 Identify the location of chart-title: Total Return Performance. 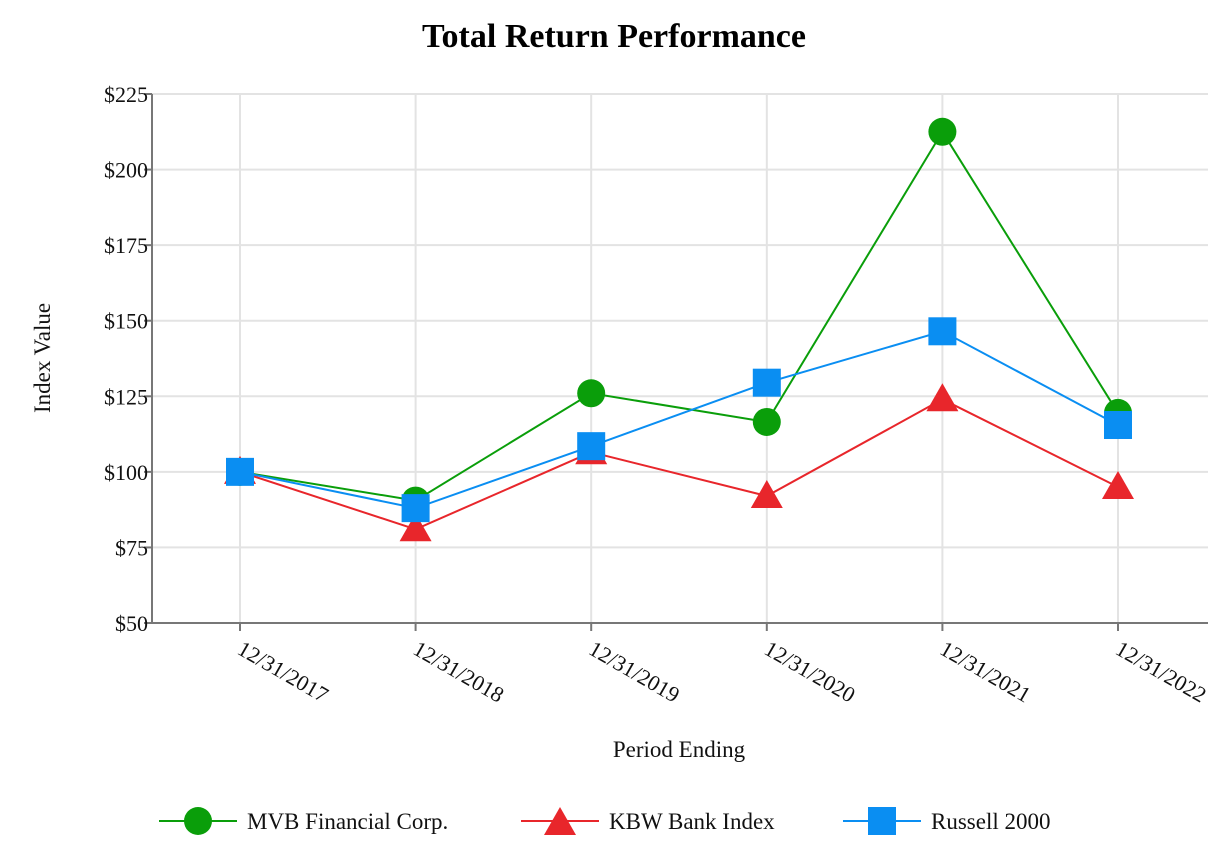
(614, 36).